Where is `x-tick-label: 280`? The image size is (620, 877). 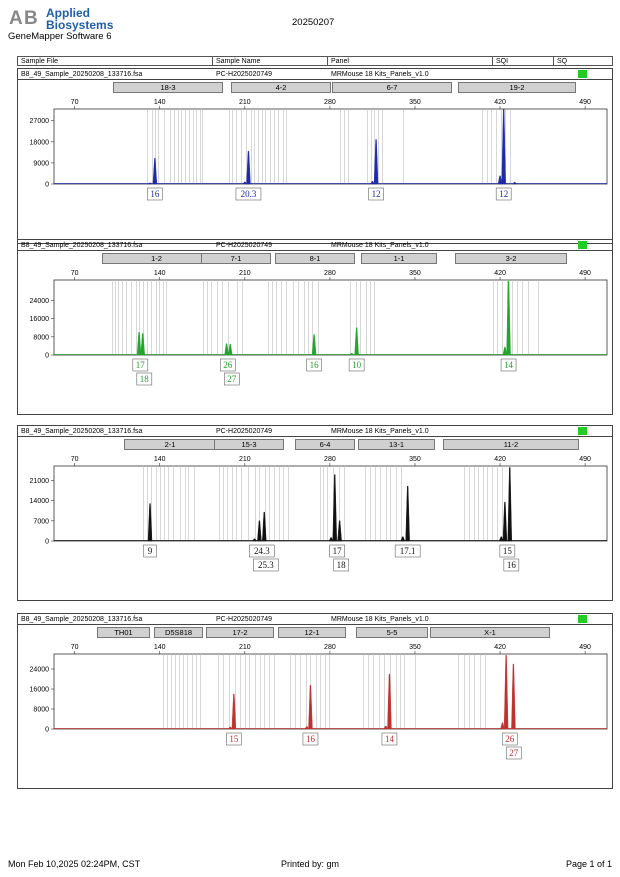
x-tick-label: 280 is located at coordinates (330, 647).